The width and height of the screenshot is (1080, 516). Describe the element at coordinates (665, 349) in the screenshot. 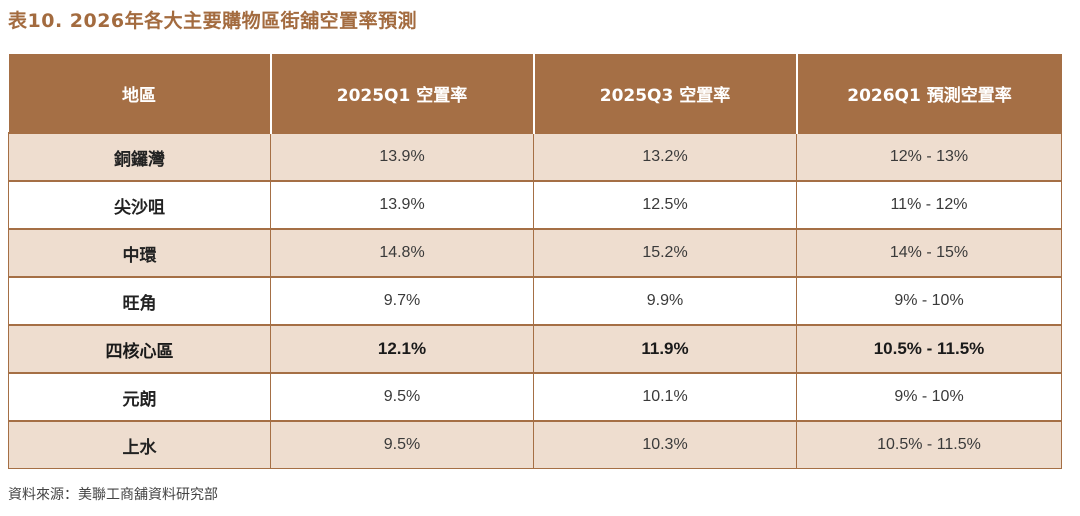

I see `q3-2025-cell: 11.9%` at that location.